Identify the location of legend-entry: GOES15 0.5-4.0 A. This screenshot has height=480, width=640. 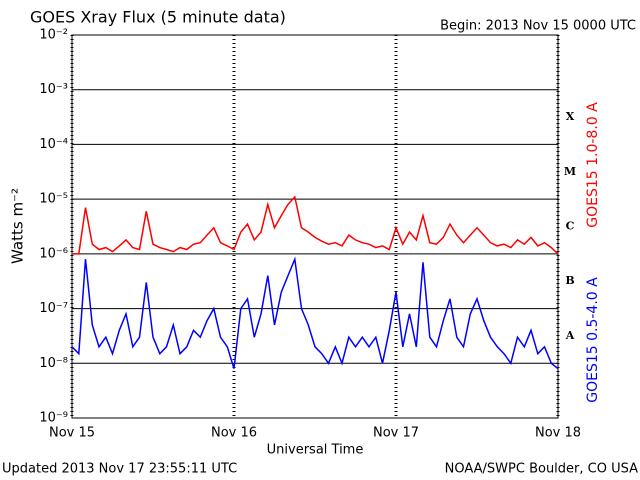
(593, 340).